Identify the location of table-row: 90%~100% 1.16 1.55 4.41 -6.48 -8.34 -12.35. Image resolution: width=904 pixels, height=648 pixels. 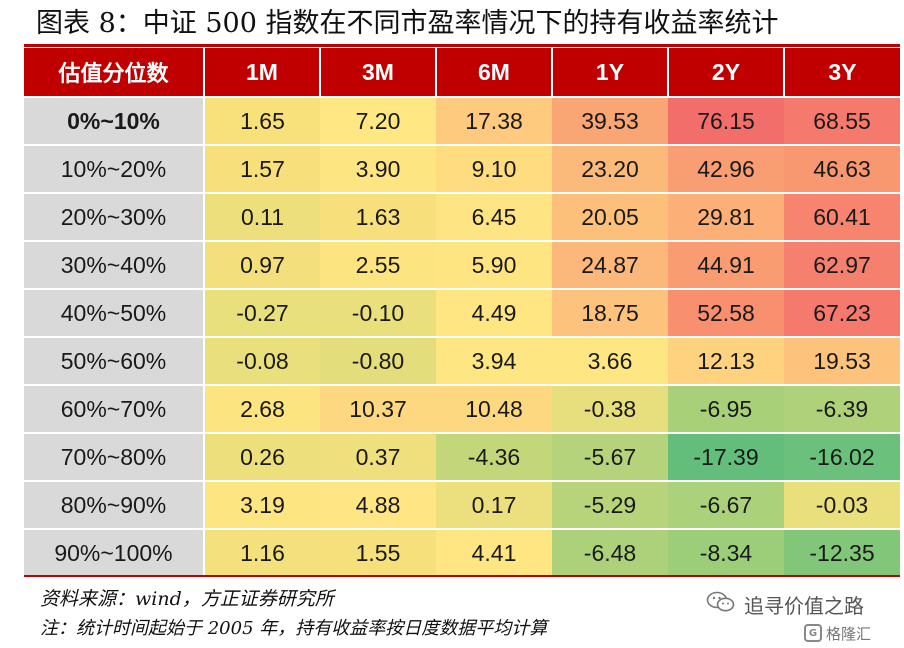
(462, 552).